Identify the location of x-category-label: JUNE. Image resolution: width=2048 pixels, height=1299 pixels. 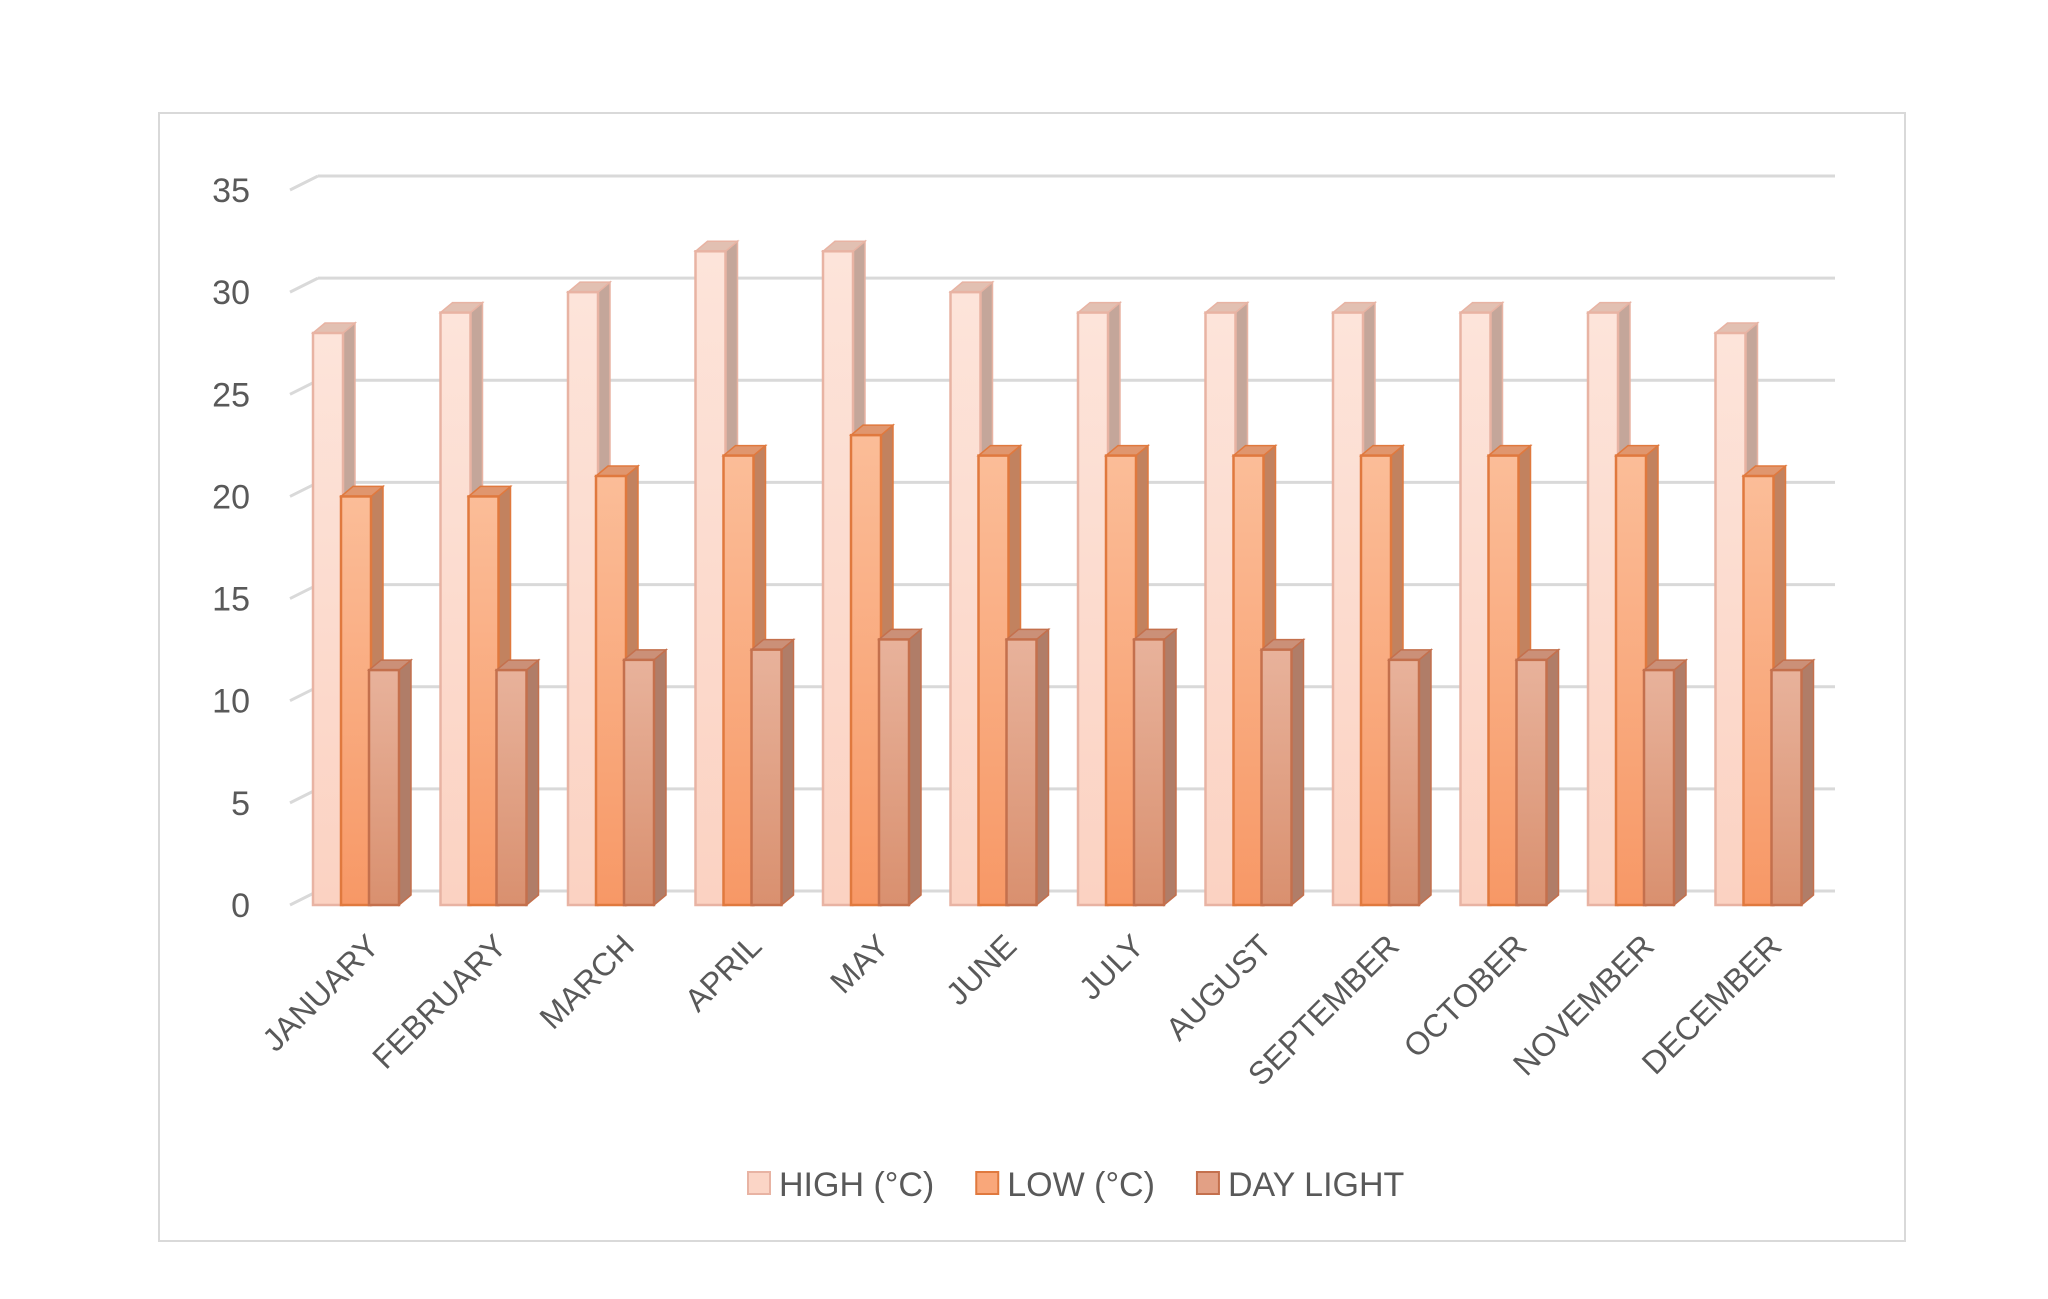
(981, 969).